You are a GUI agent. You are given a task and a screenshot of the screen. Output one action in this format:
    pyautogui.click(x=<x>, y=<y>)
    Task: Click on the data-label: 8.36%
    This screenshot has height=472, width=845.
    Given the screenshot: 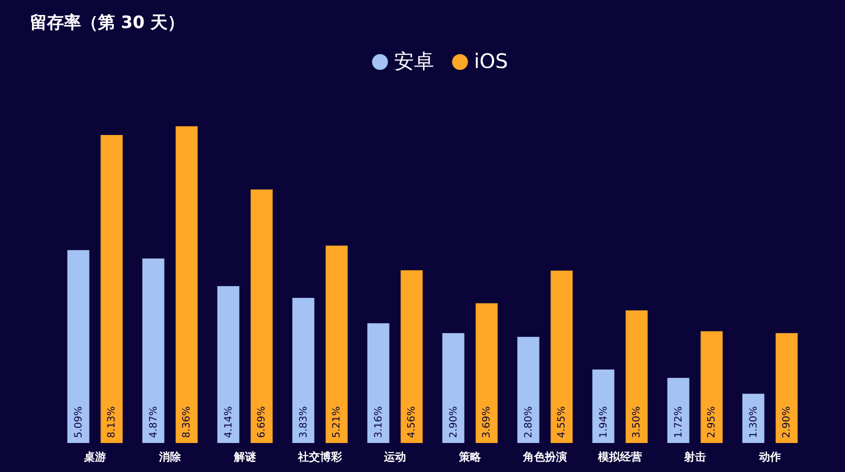 What is the action you would take?
    pyautogui.click(x=187, y=422)
    